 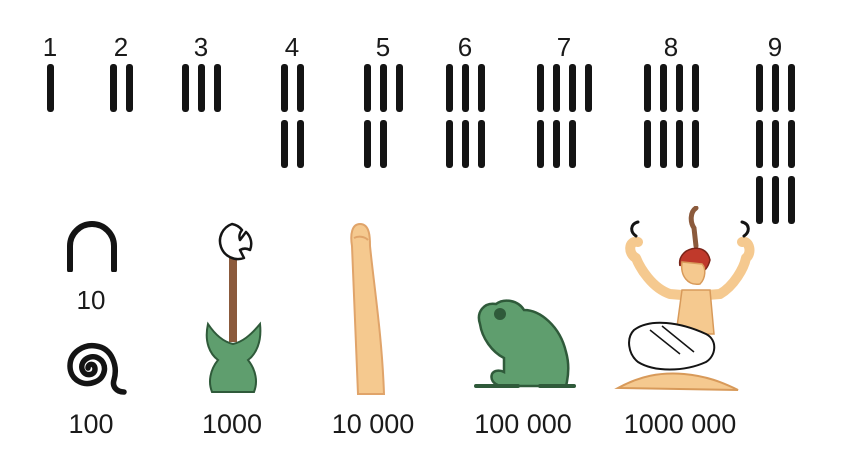 I want to click on unit-label-7: 7, so click(x=564, y=47).